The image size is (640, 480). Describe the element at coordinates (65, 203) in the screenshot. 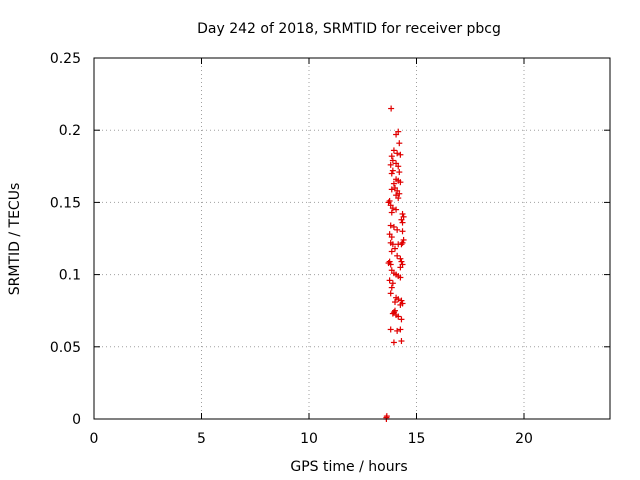

I see `y-tick-label: 0.15` at that location.